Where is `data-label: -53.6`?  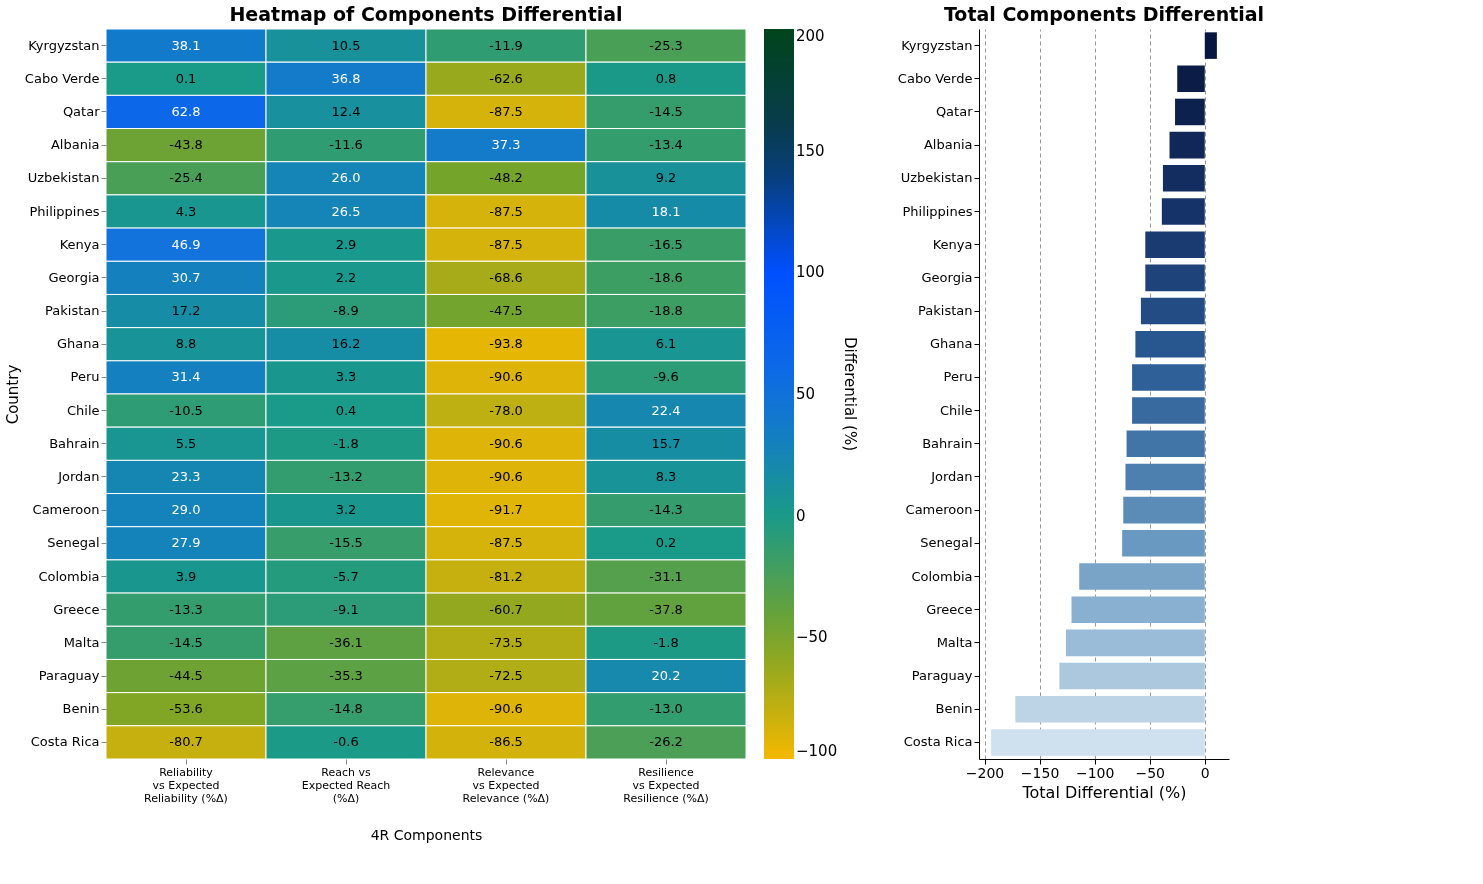
data-label: -53.6 is located at coordinates (186, 709).